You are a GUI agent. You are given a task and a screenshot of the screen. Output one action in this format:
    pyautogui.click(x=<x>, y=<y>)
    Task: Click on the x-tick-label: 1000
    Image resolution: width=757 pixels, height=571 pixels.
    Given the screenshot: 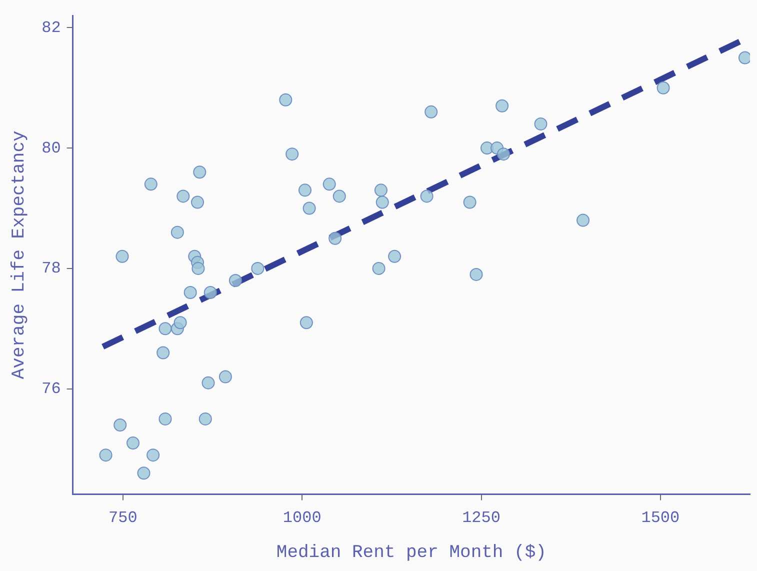 What is the action you would take?
    pyautogui.click(x=302, y=518)
    